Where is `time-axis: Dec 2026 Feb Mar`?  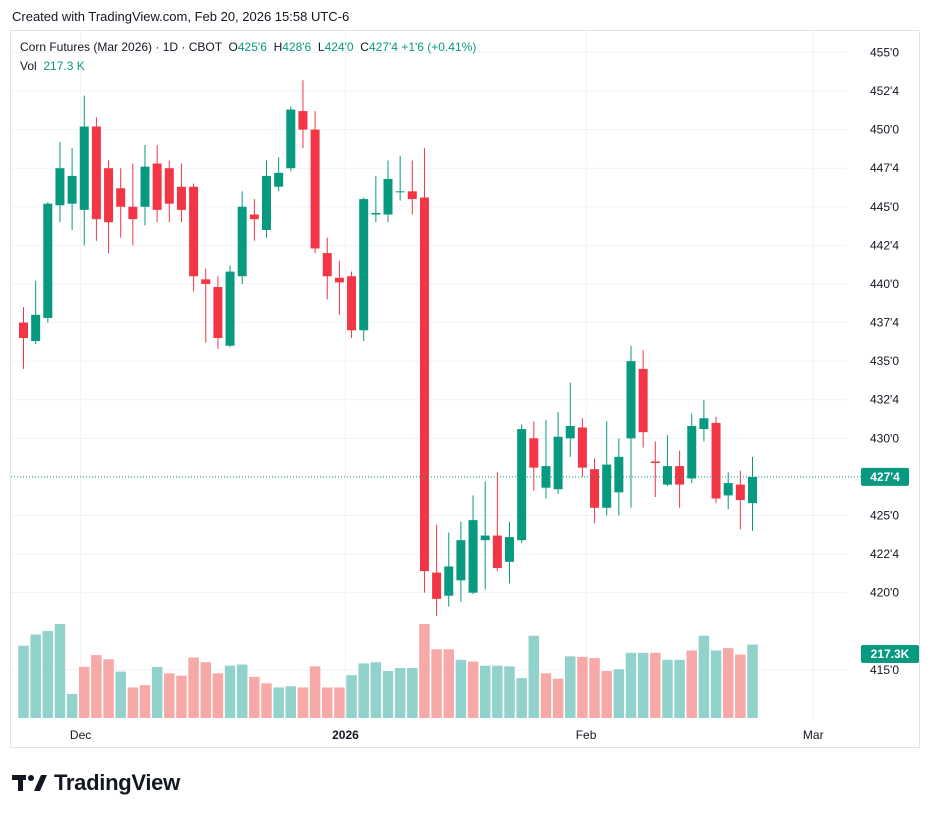
time-axis: Dec 2026 Feb Mar is located at coordinates (447, 735).